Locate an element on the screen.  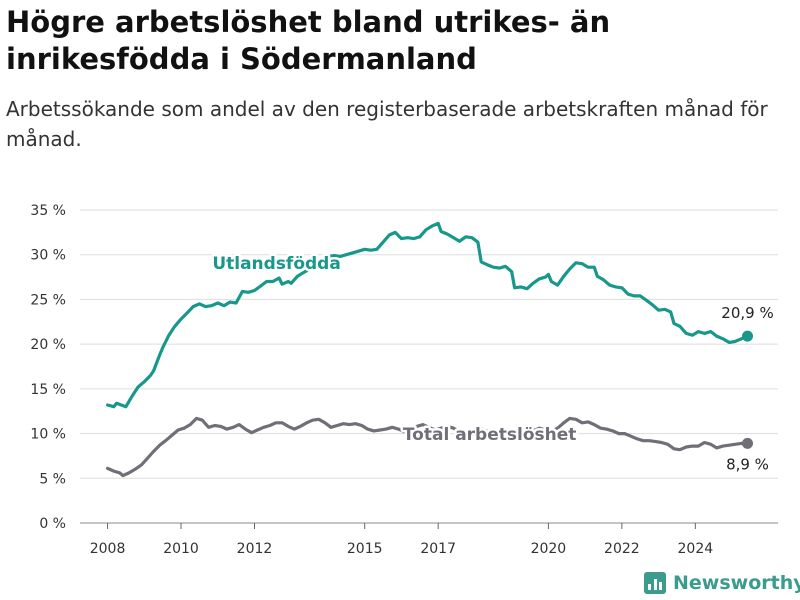
brand-name: Newsworthy is located at coordinates (736, 583).